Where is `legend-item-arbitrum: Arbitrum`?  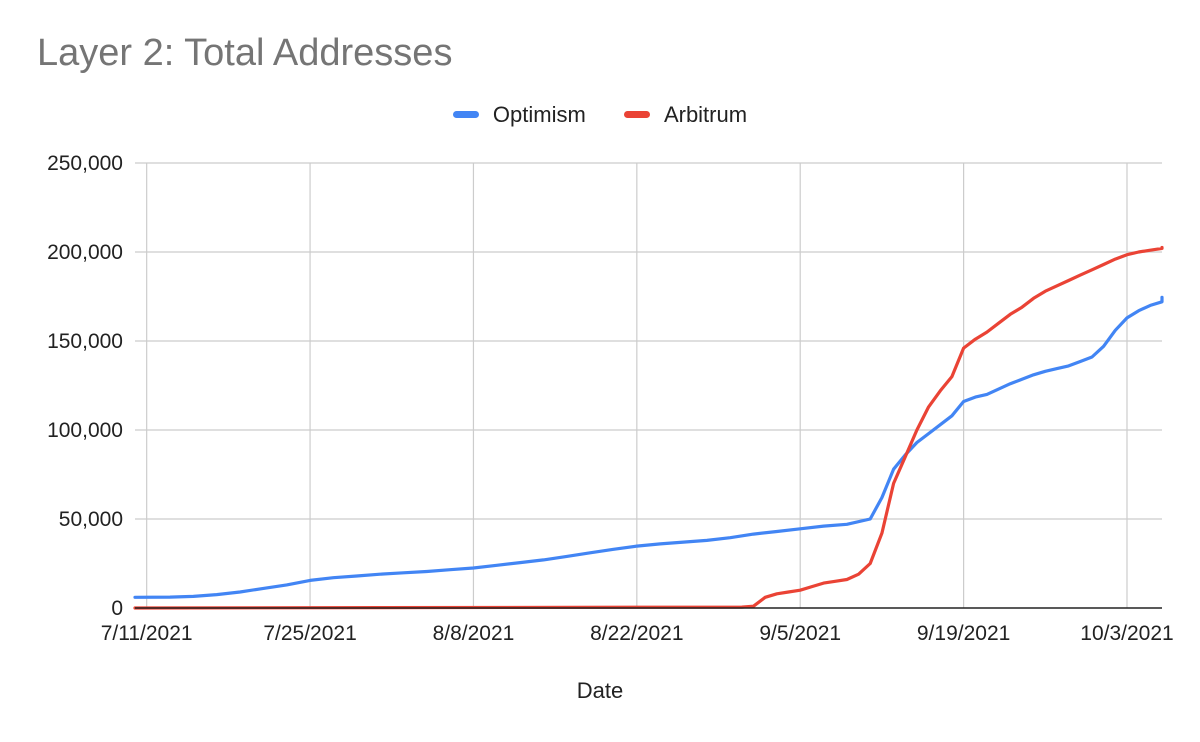
legend-item-arbitrum: Arbitrum is located at coordinates (685, 114).